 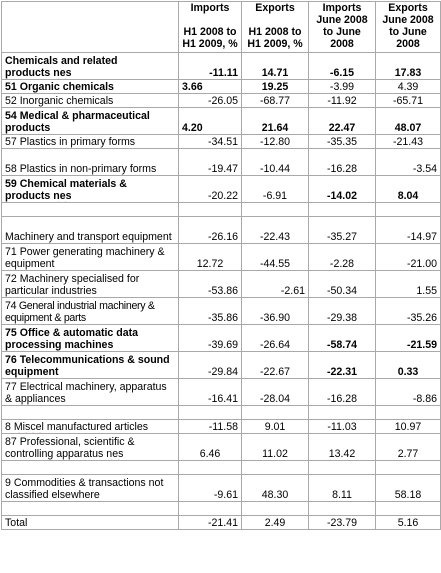 I want to click on cell-exports-june: -21.59, so click(x=408, y=338).